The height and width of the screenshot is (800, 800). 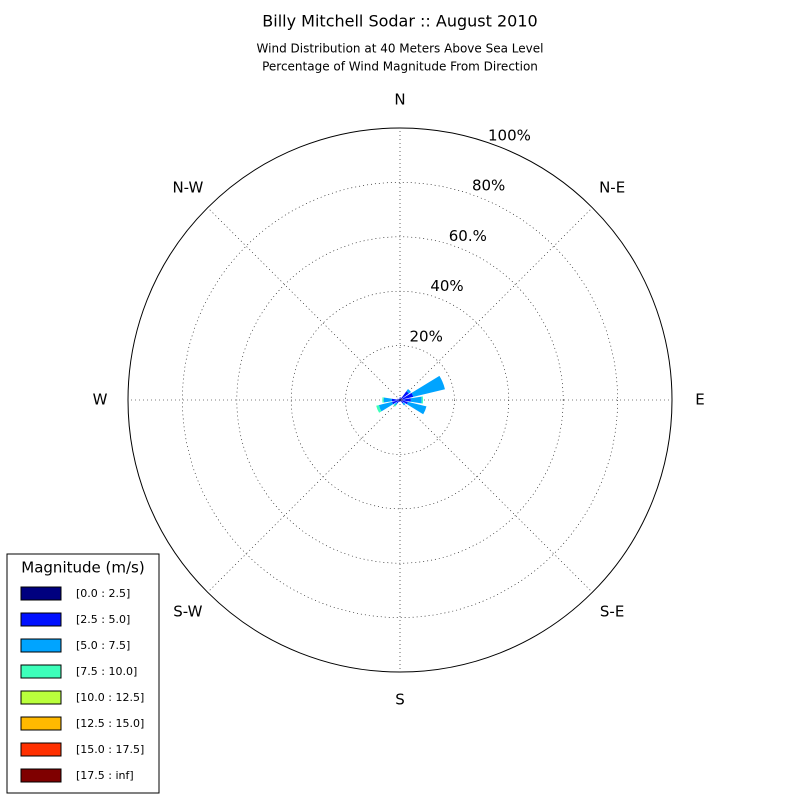 I want to click on legend-label: [7.5 : 10.0], so click(x=106, y=671).